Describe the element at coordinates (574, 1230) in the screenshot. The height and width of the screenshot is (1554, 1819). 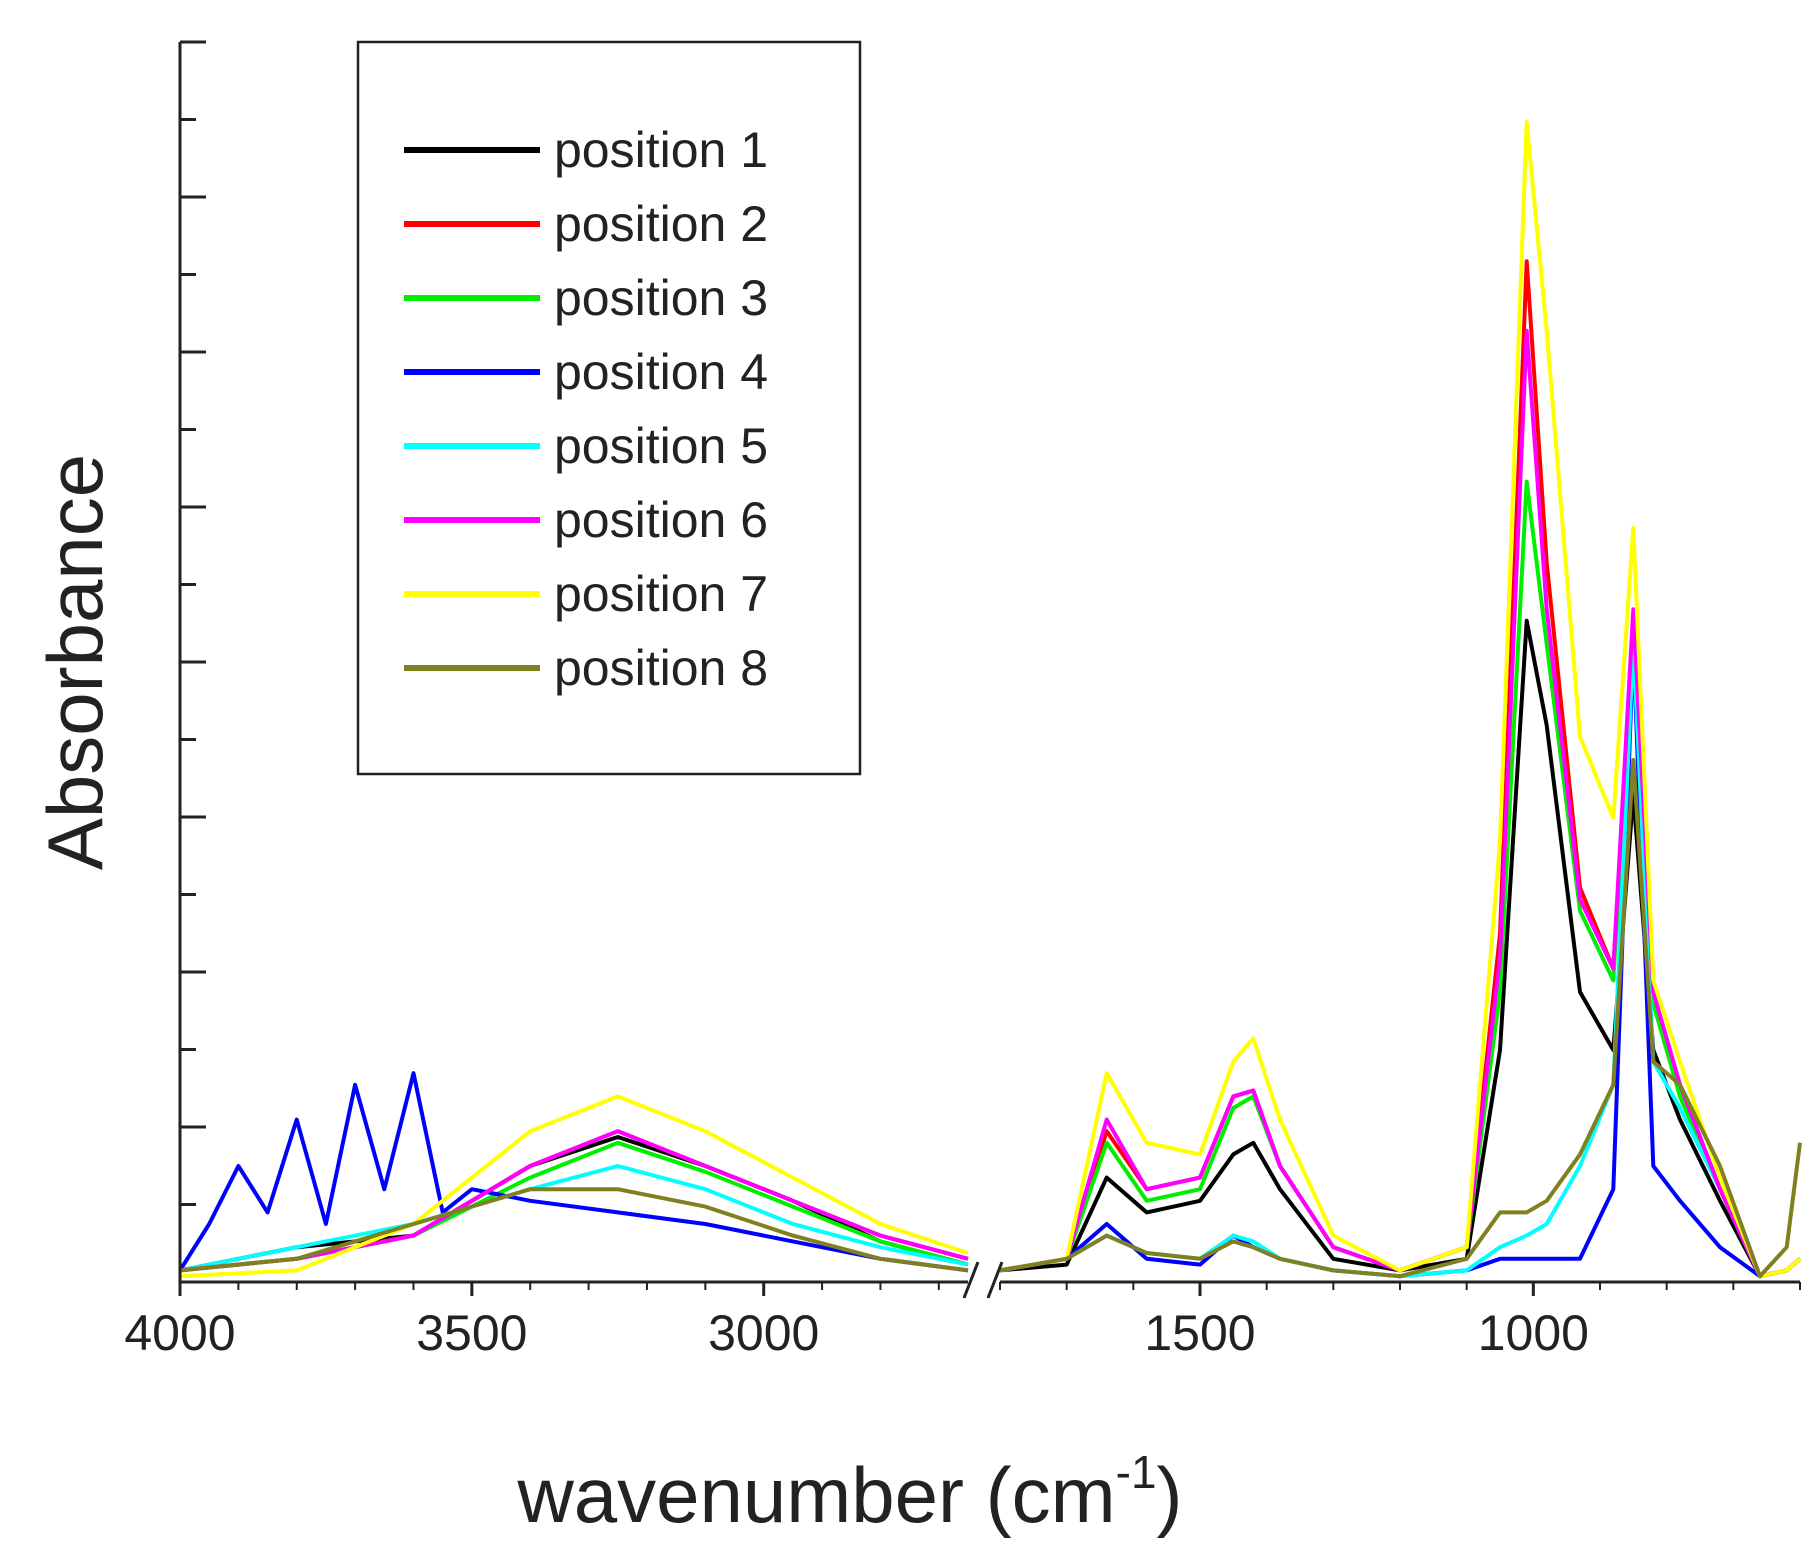
I see `series-line-position-8-high-range` at that location.